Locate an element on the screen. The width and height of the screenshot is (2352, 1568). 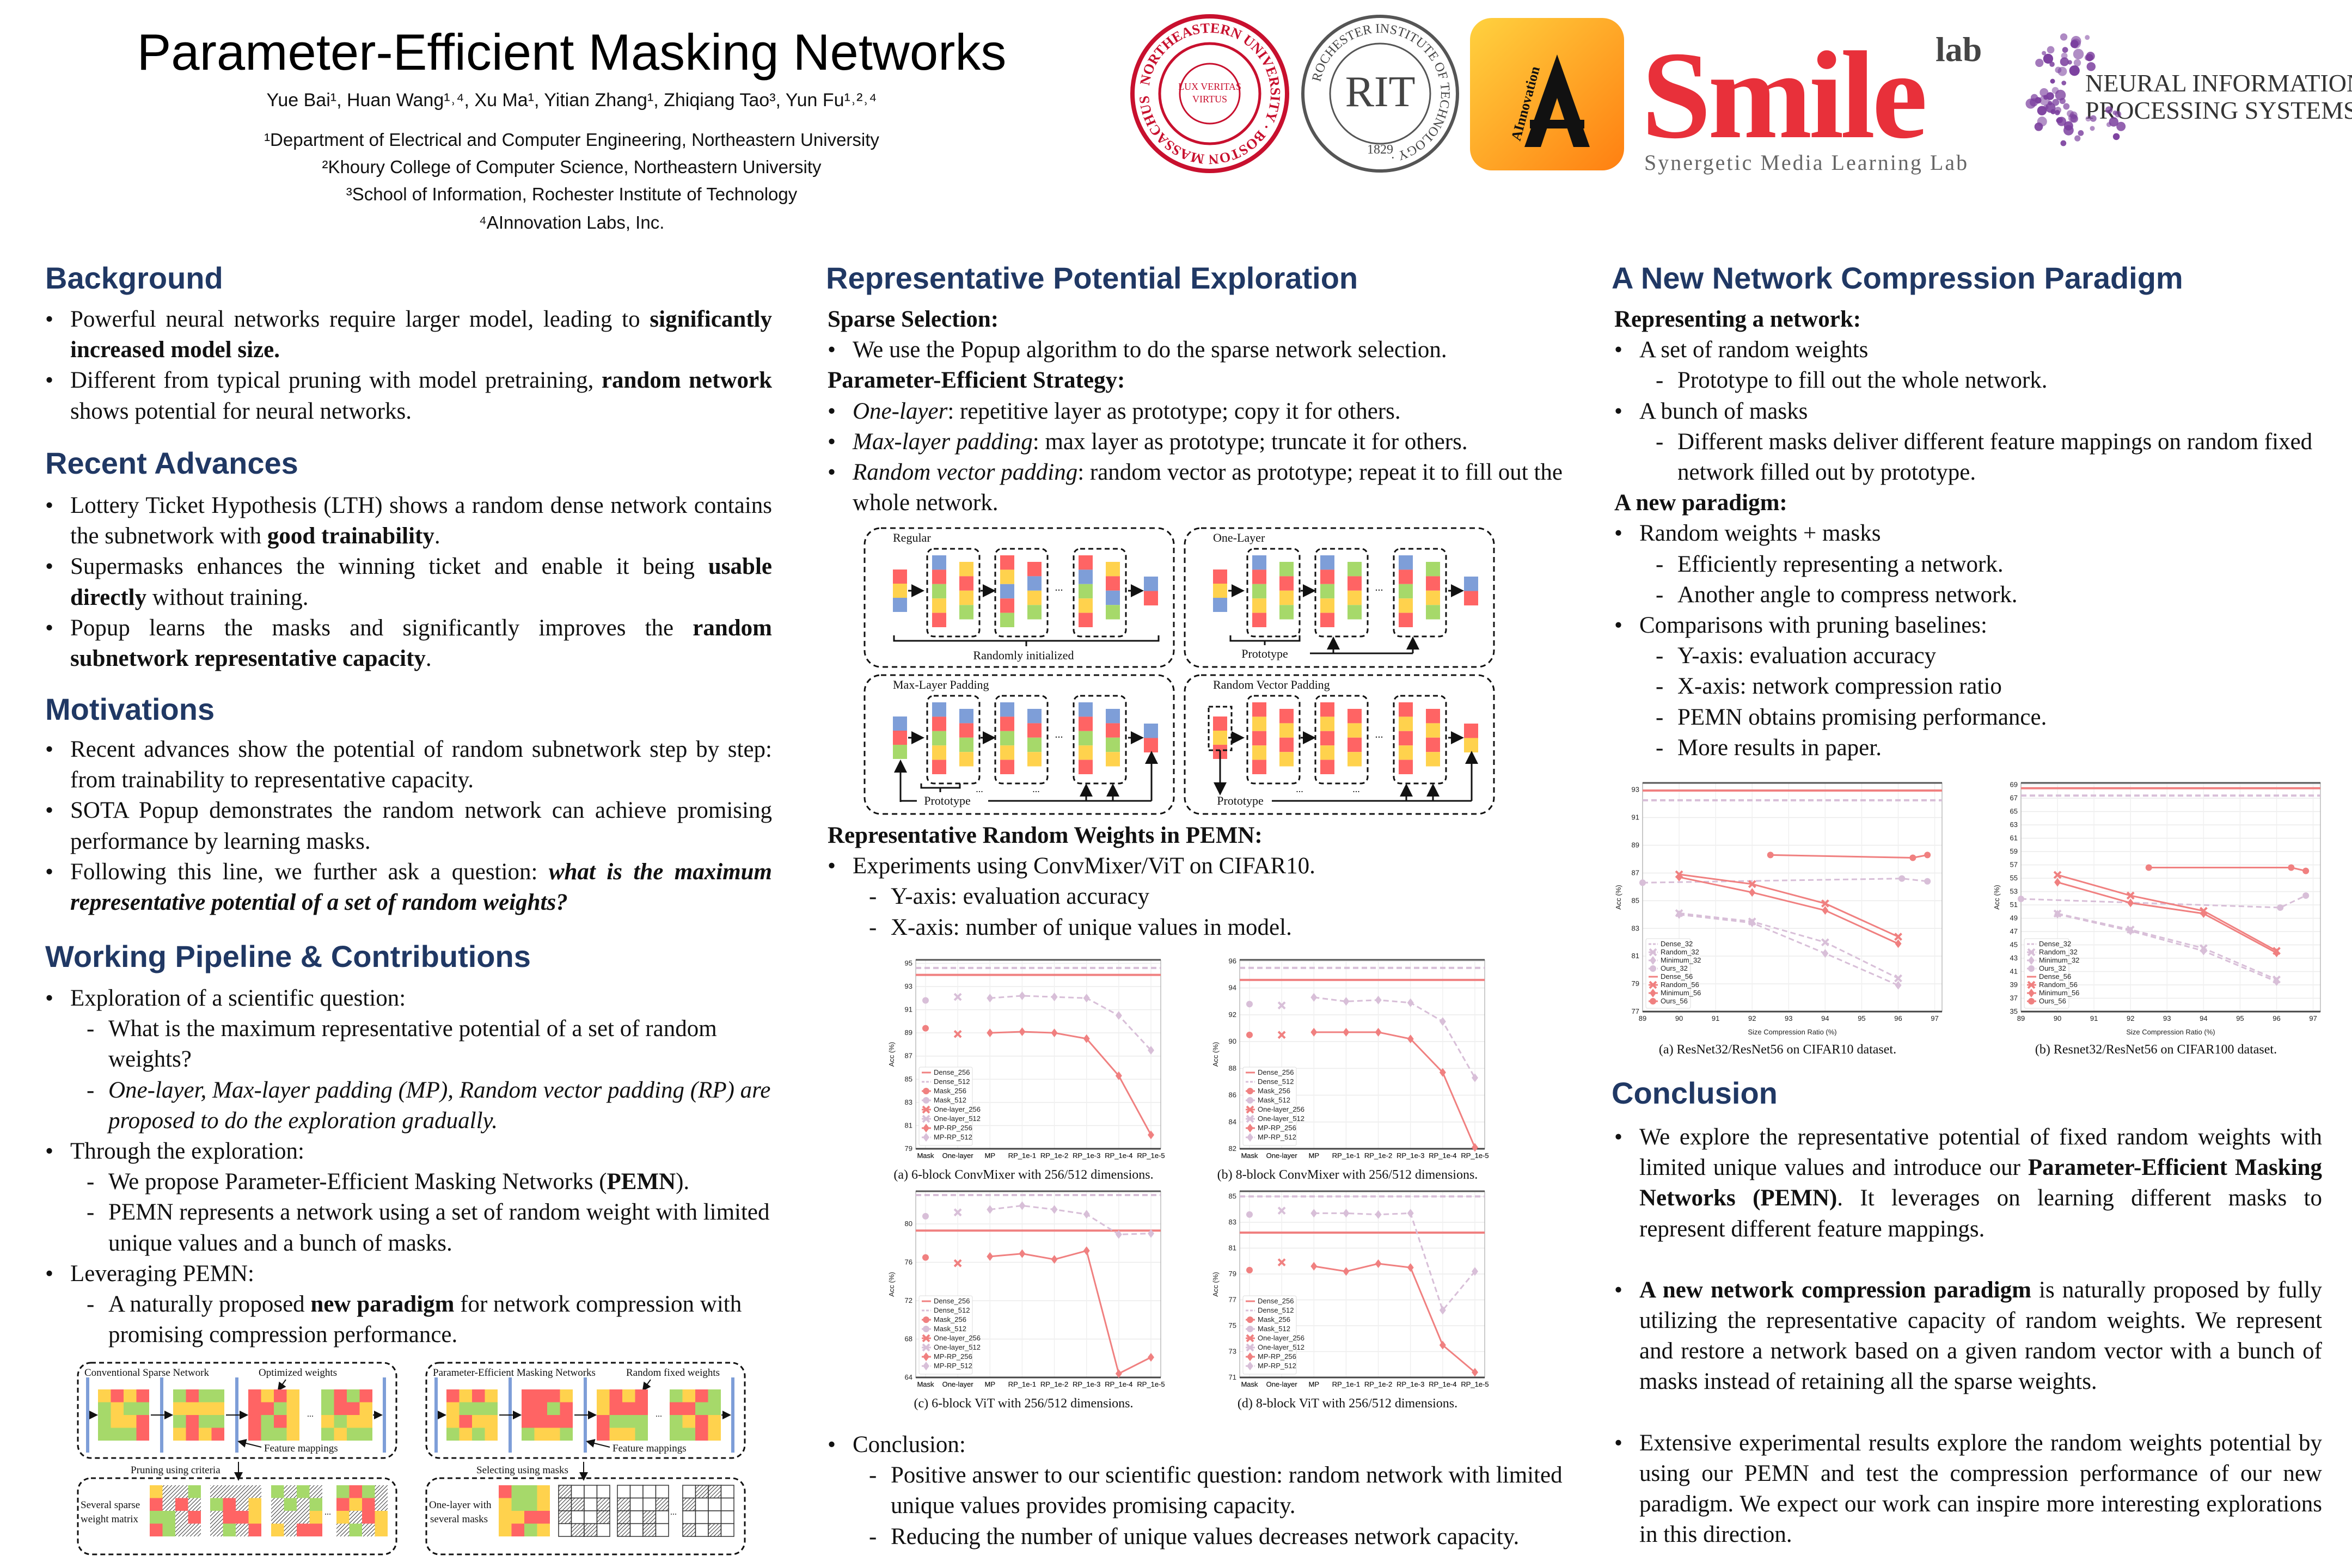
x-tick-label: 93 is located at coordinates (2167, 1018).